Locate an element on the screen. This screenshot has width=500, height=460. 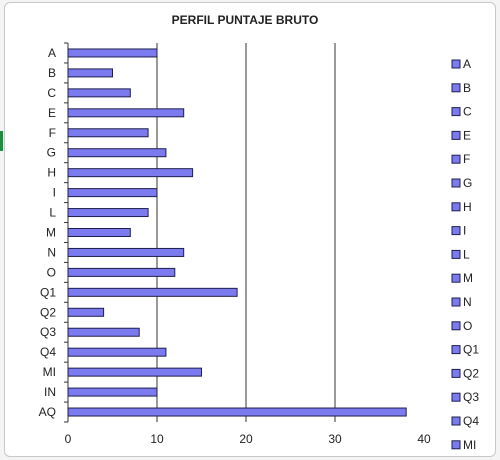
category-label: C is located at coordinates (51, 93).